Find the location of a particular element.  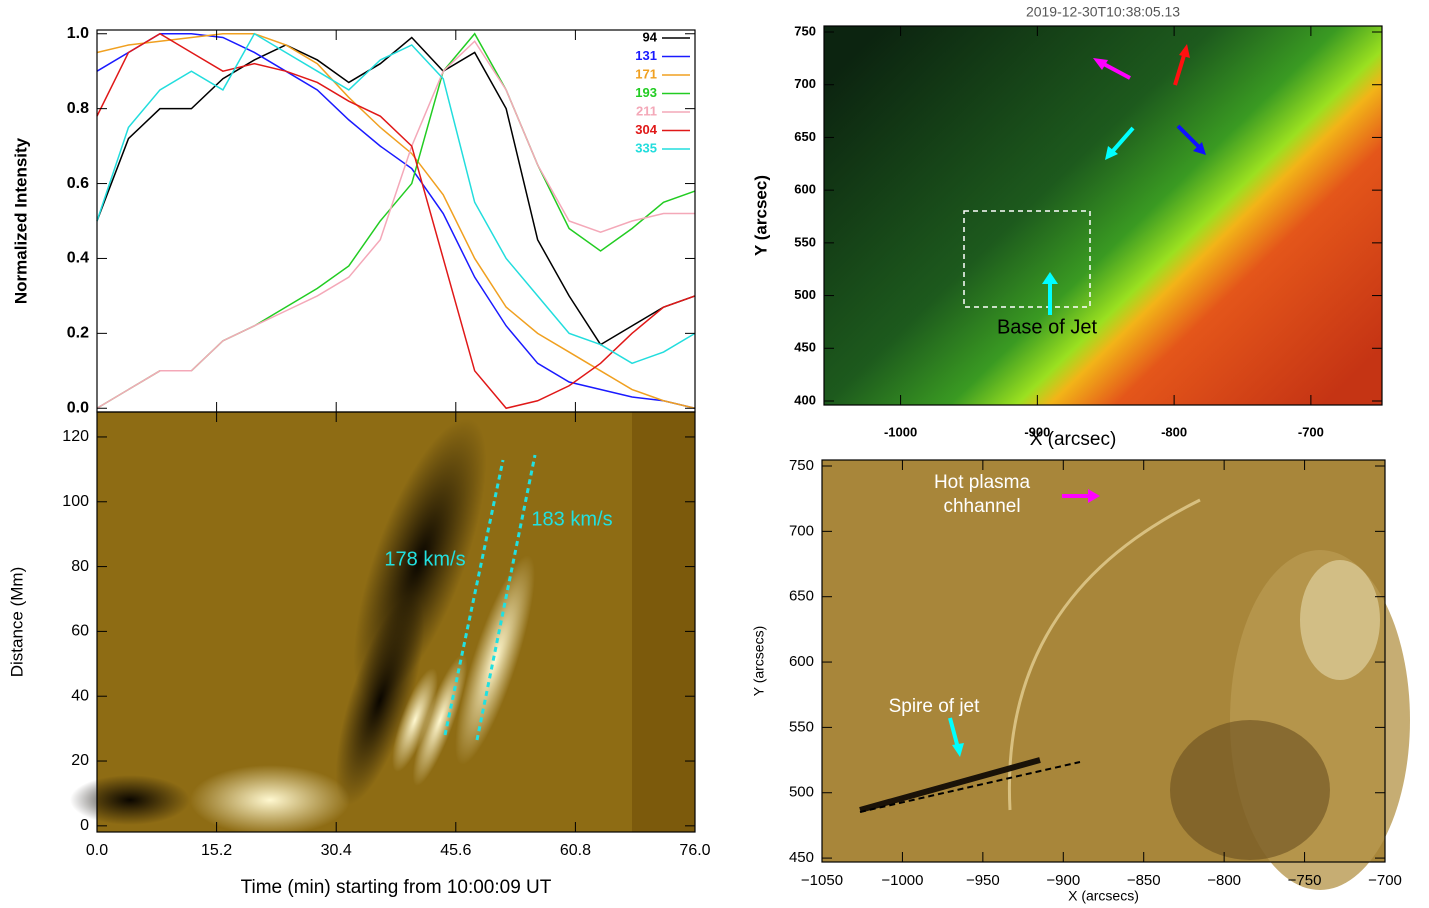

annotation: Base of Jet is located at coordinates (1047, 327).